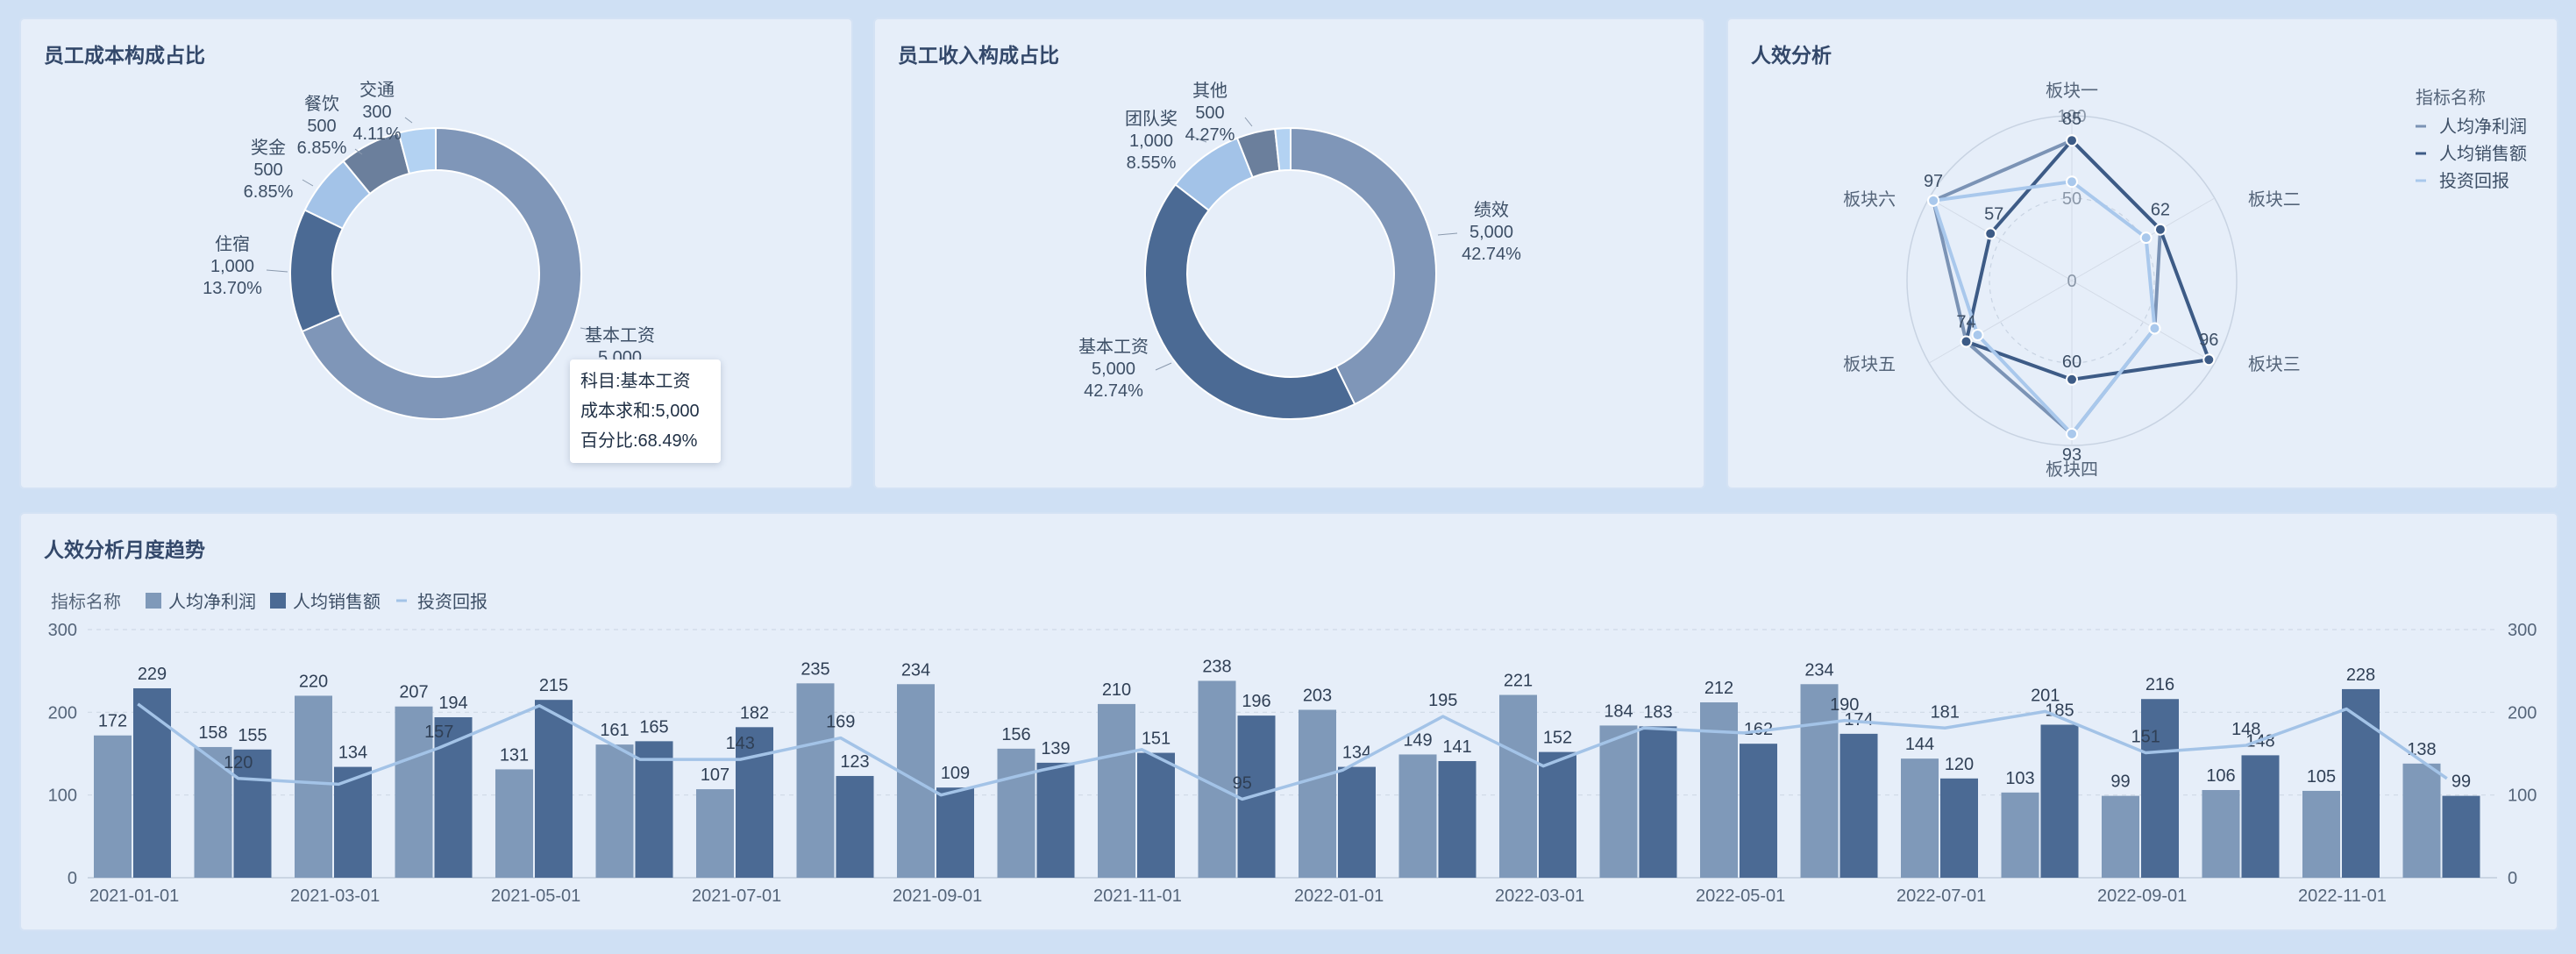 The width and height of the screenshot is (2576, 954). What do you see at coordinates (736, 896) in the screenshot?
I see `trend-xtick-6: 2021-07-01` at bounding box center [736, 896].